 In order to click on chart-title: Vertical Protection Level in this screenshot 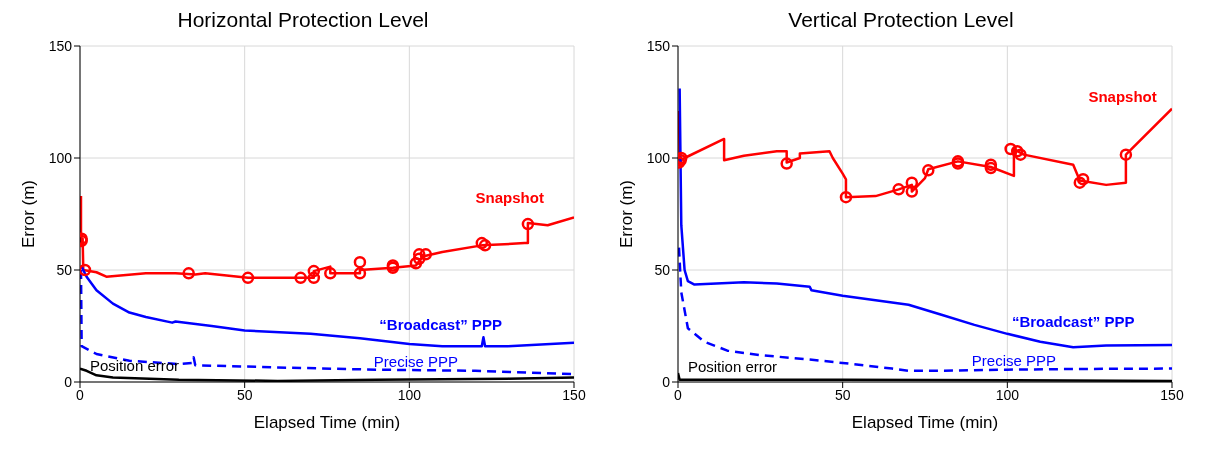, I will do `click(901, 20)`.